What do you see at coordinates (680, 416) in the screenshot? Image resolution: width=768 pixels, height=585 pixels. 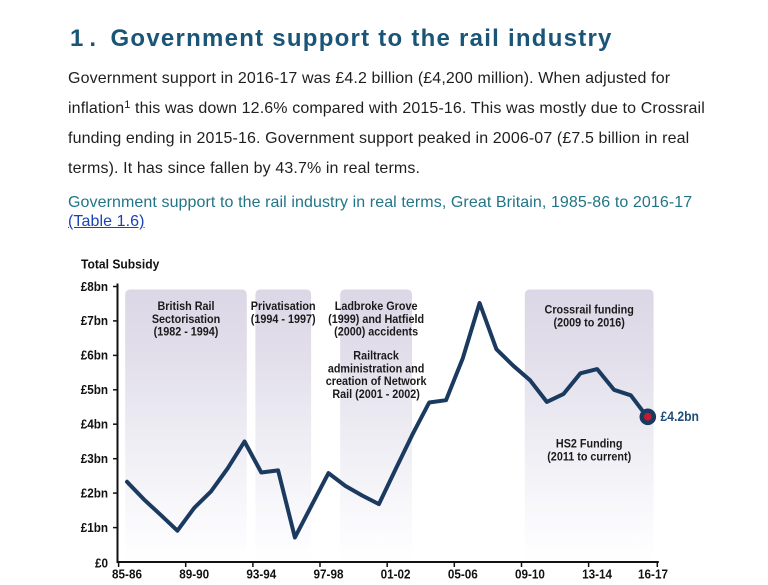 I see `svg-text: £4.2bn` at bounding box center [680, 416].